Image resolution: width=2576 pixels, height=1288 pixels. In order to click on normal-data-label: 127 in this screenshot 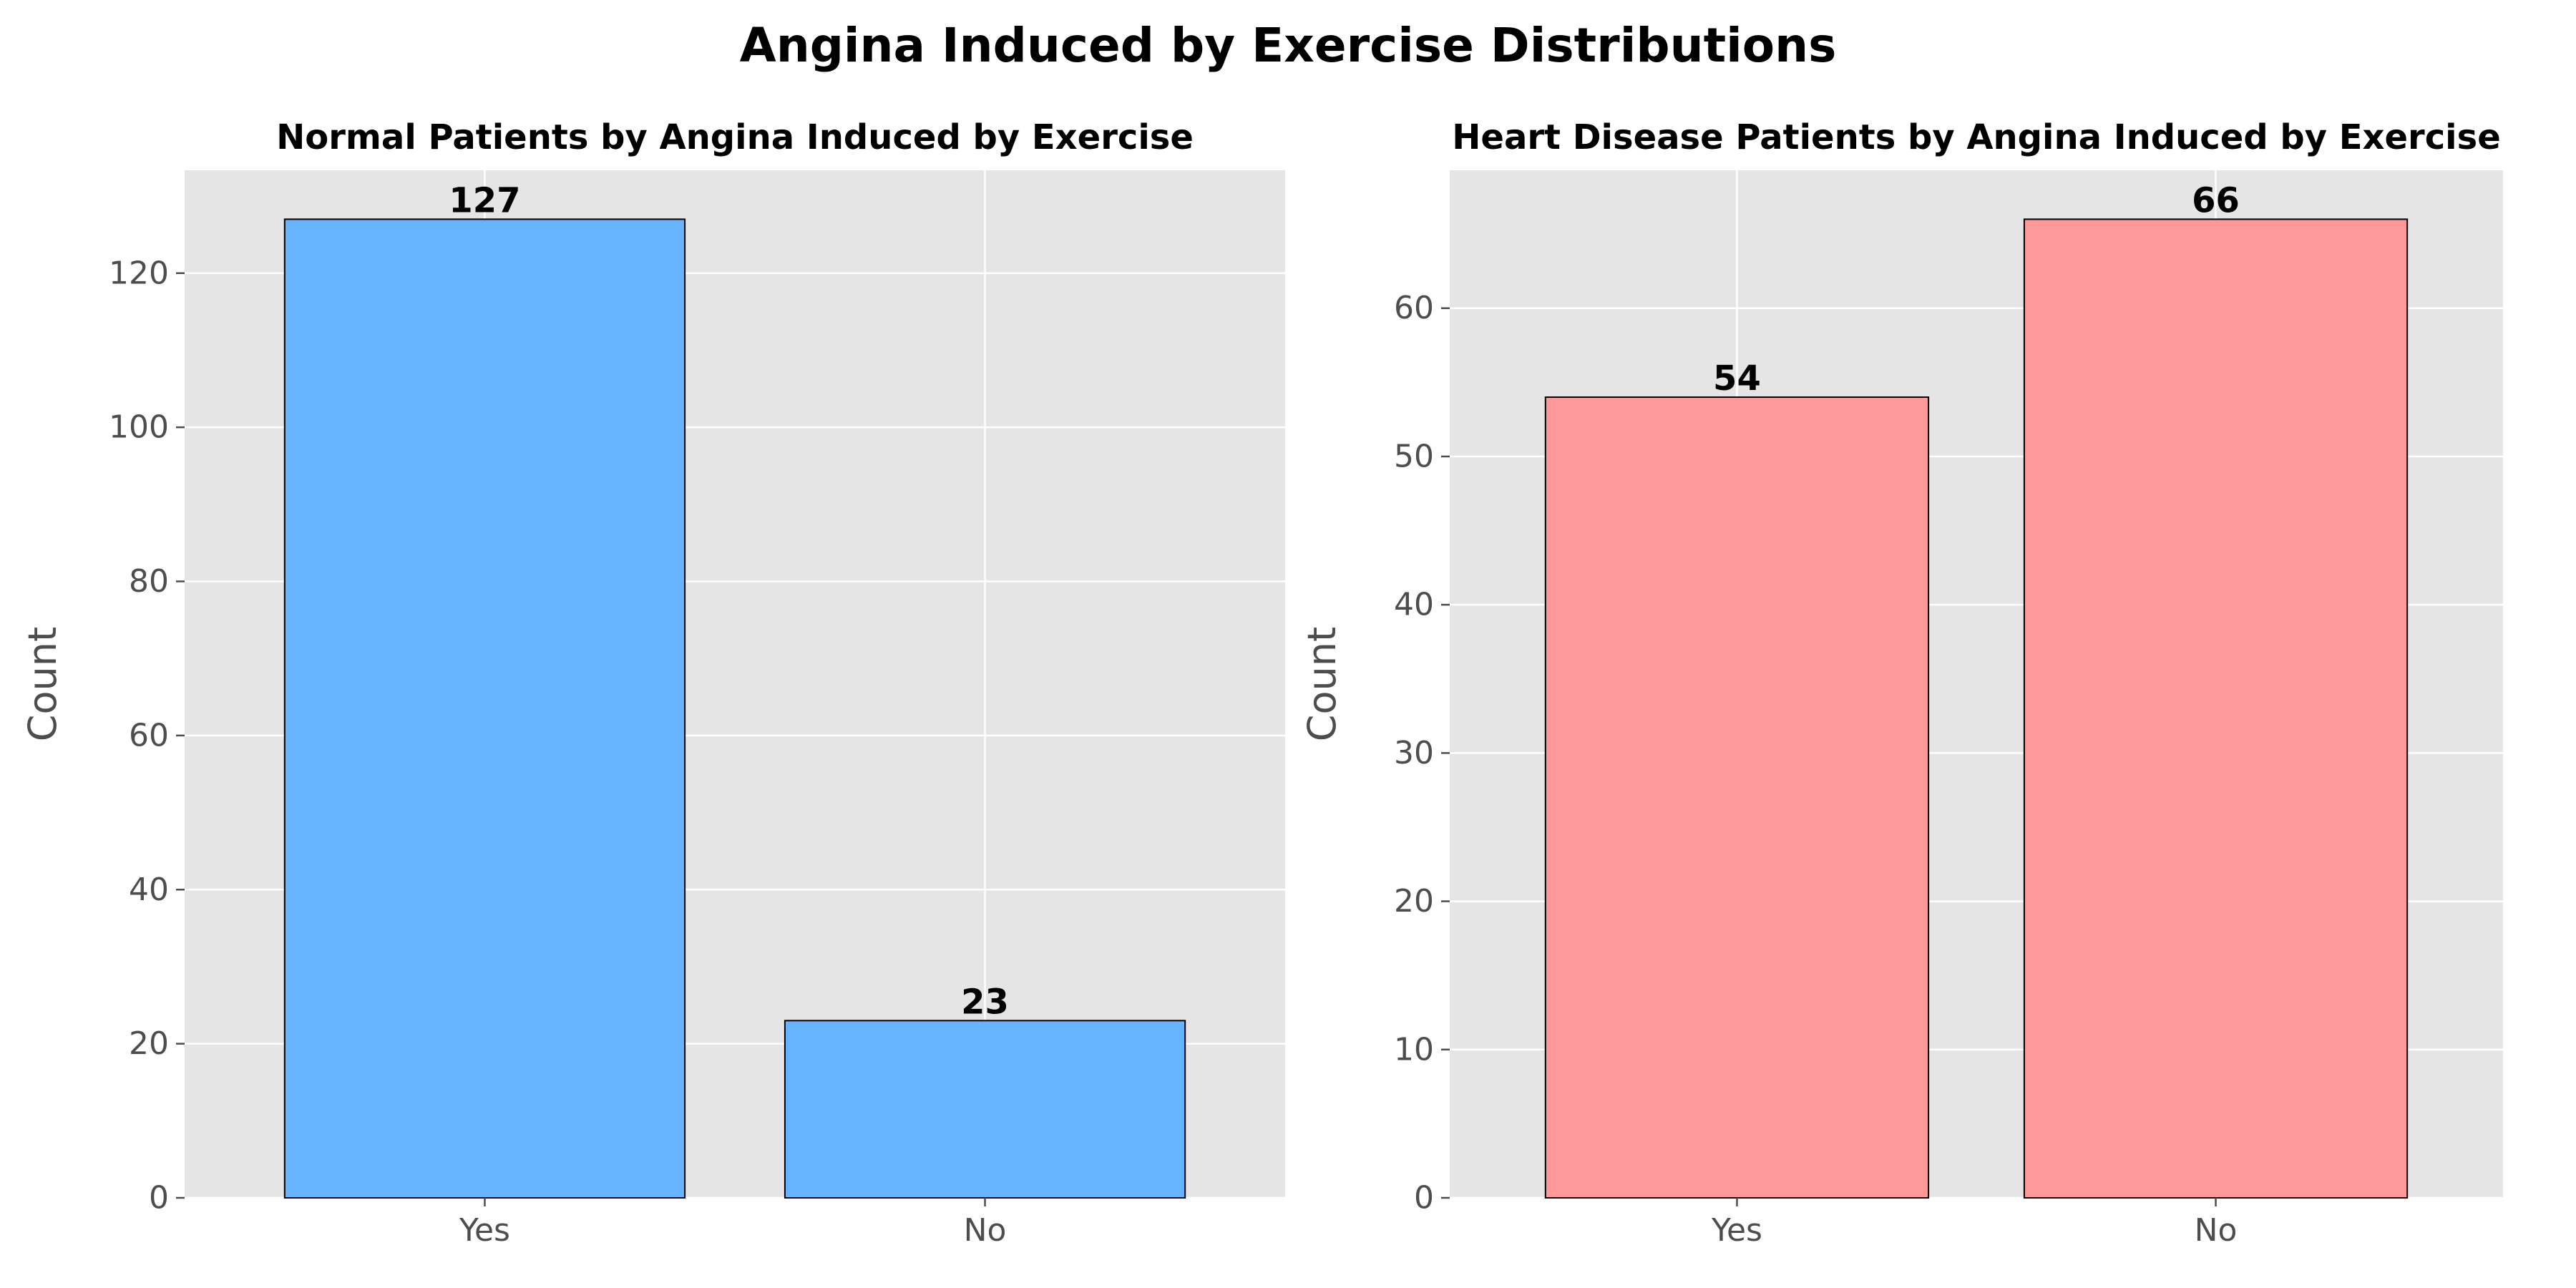, I will do `click(484, 200)`.